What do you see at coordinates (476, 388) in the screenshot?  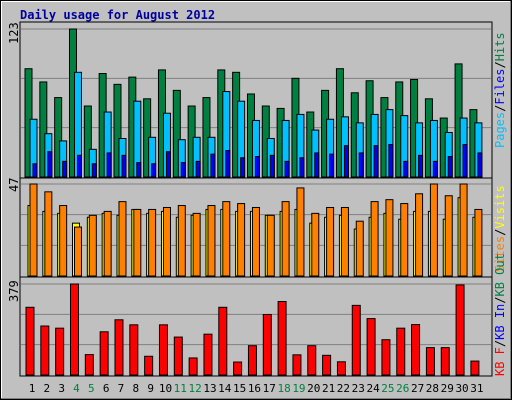 I see `x-tick-label-day-31: 31` at bounding box center [476, 388].